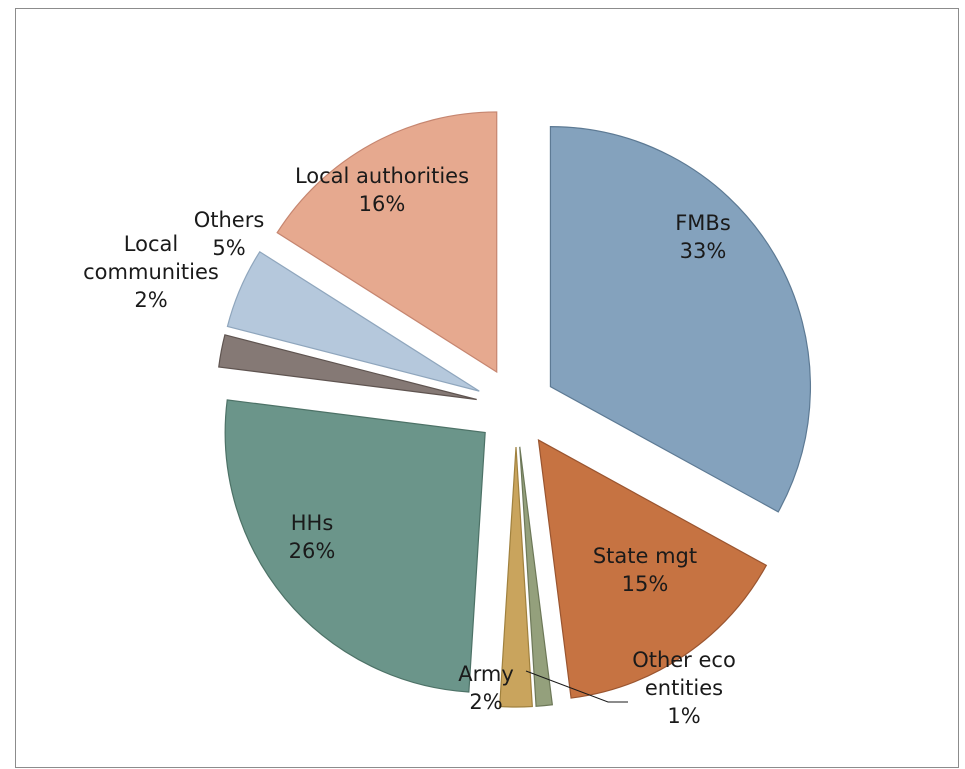 This screenshot has height=769, width=965. Describe the element at coordinates (382, 190) in the screenshot. I see `data-label-local-authorities: Local authorities 16%` at that location.